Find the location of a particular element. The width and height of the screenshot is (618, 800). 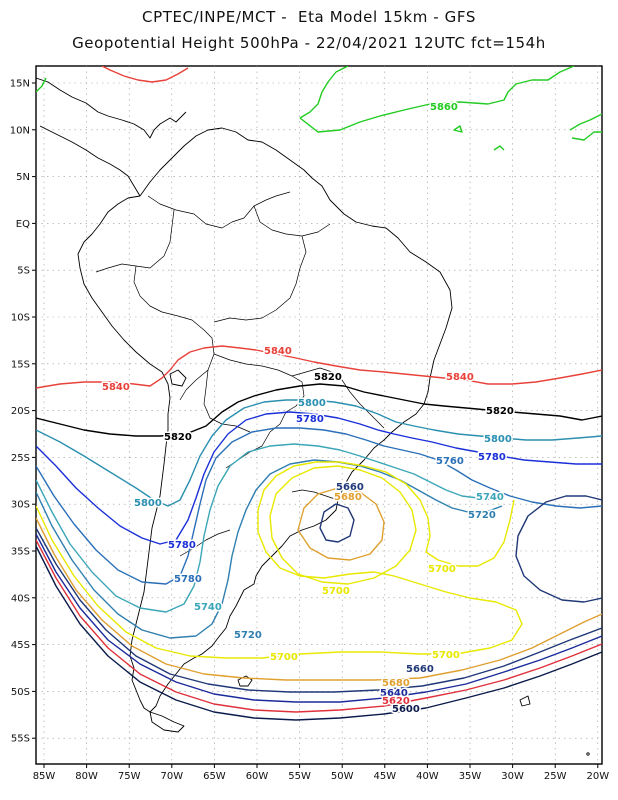

lat-tick-label: 50S is located at coordinates (20, 692).